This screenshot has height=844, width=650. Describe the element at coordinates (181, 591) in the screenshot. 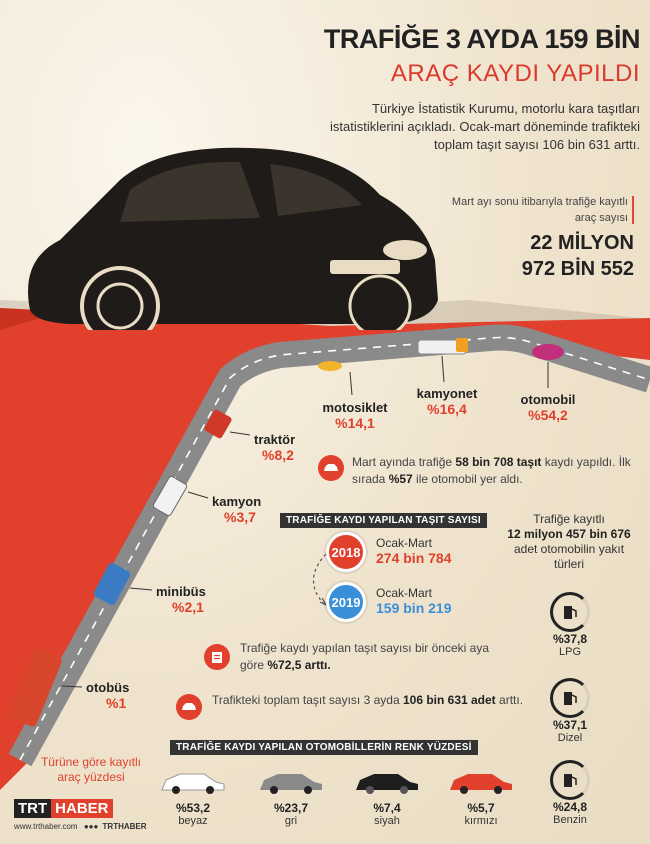

I see `vehicle-type-label: minibüs` at that location.